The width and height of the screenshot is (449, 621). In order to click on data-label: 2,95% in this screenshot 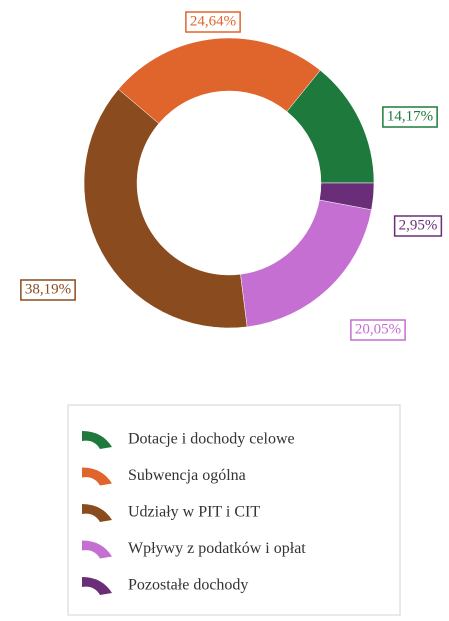, I will do `click(418, 225)`.